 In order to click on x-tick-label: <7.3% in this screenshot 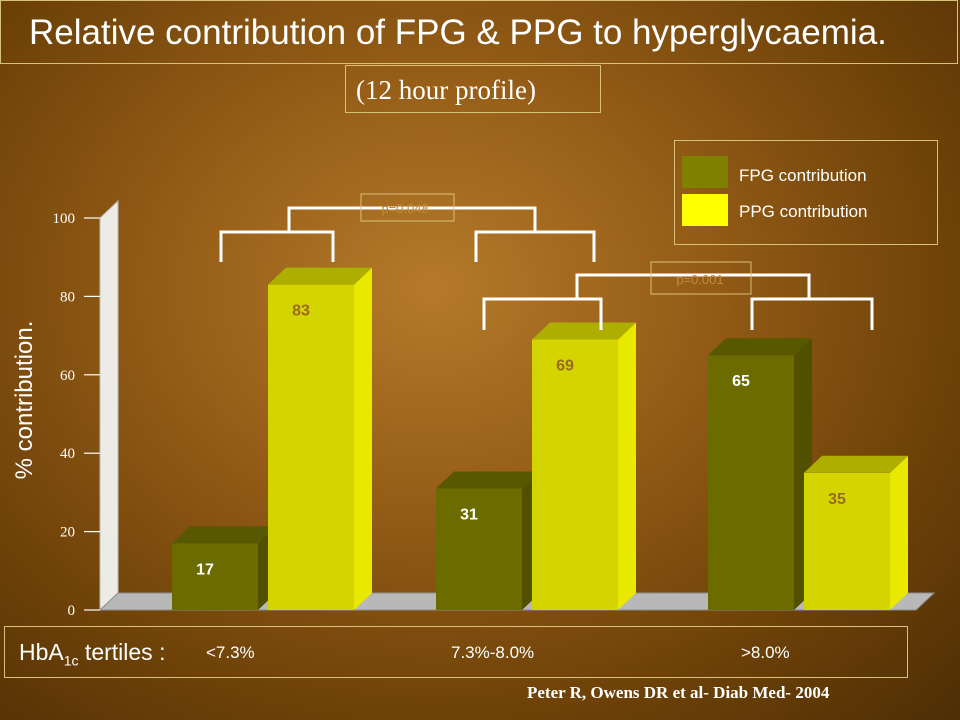, I will do `click(230, 652)`.